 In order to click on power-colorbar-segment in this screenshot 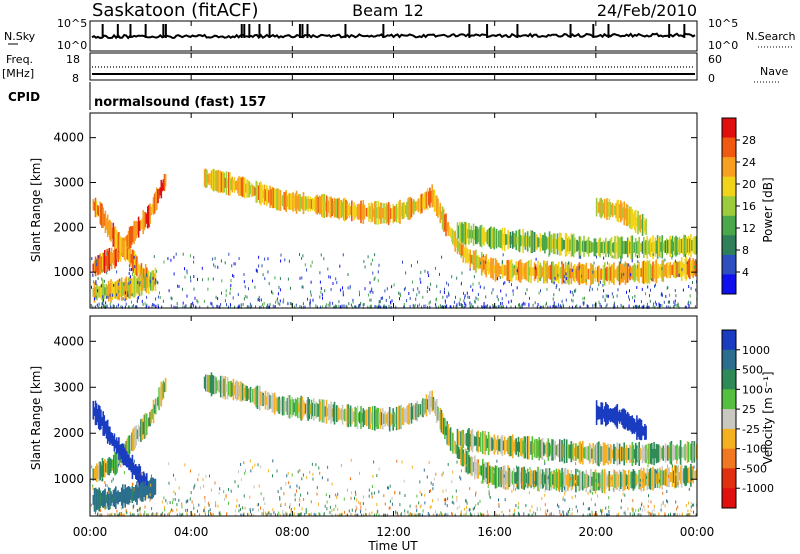, I will do `click(729, 147)`.